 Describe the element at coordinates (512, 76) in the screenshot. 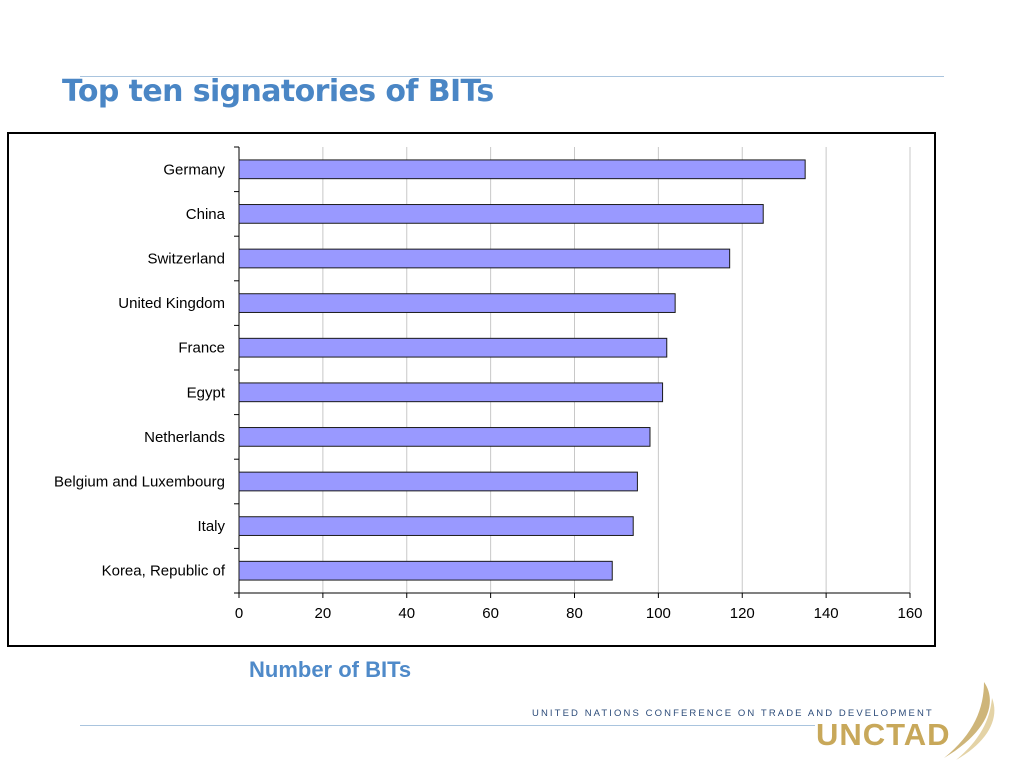

I see `top-divider` at that location.